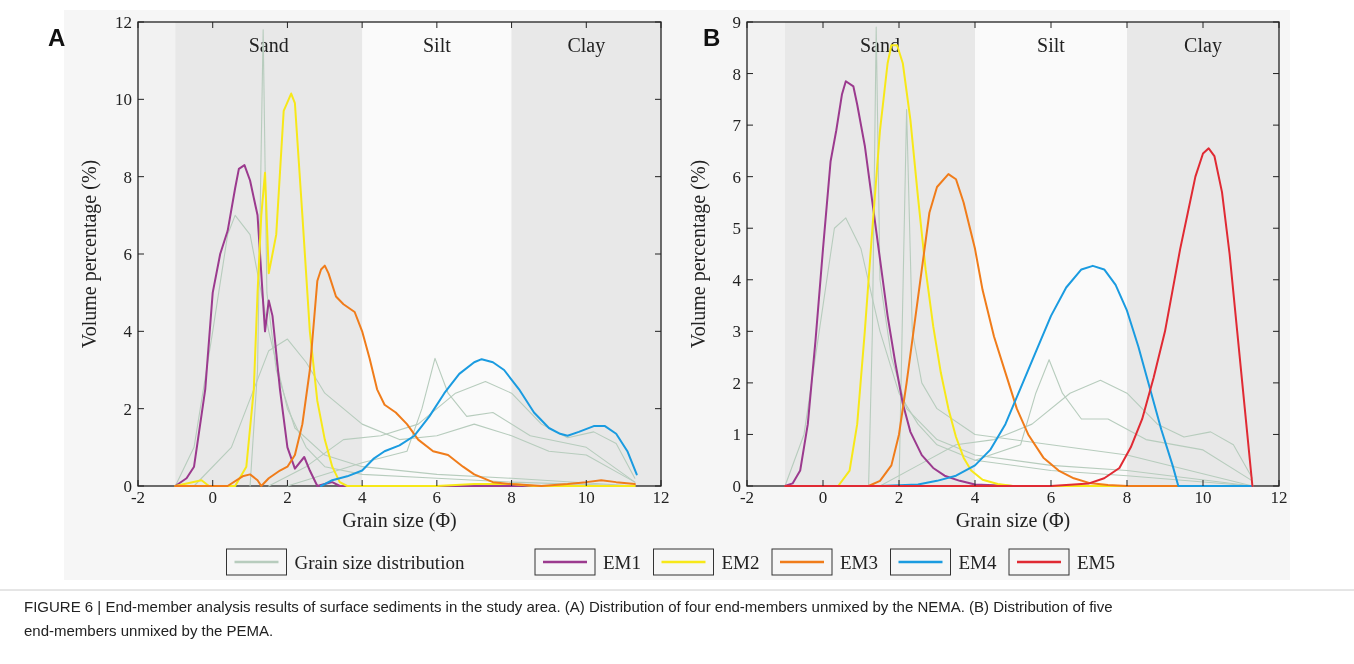 This screenshot has width=1354, height=664. Describe the element at coordinates (568, 618) in the screenshot. I see `caption: FIGURE 6 | End-member analysis results of surface sediments in the study area. (A) Distribution of four end-members unmixed by the NEMA. (B) Distribution of five end-members unmixed by the PEMA.` at that location.